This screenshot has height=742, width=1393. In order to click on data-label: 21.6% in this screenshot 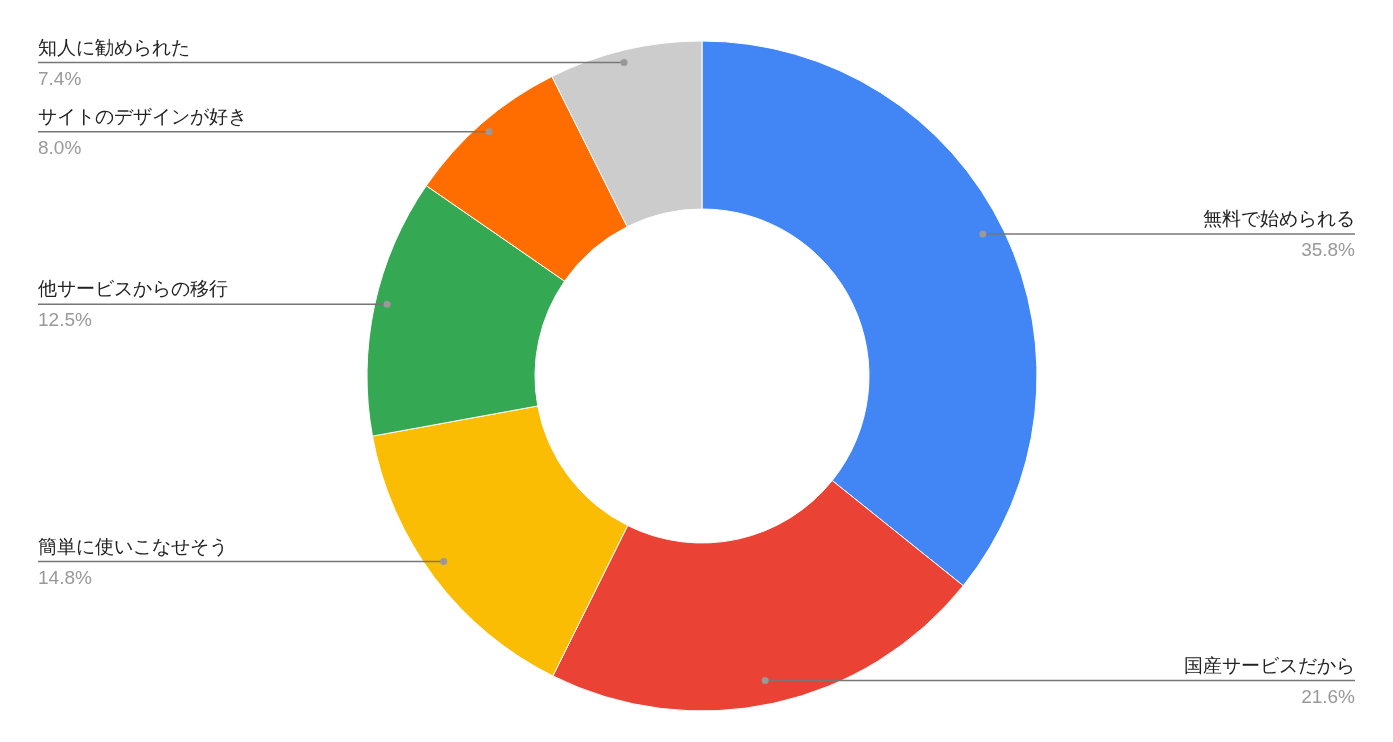, I will do `click(1328, 696)`.